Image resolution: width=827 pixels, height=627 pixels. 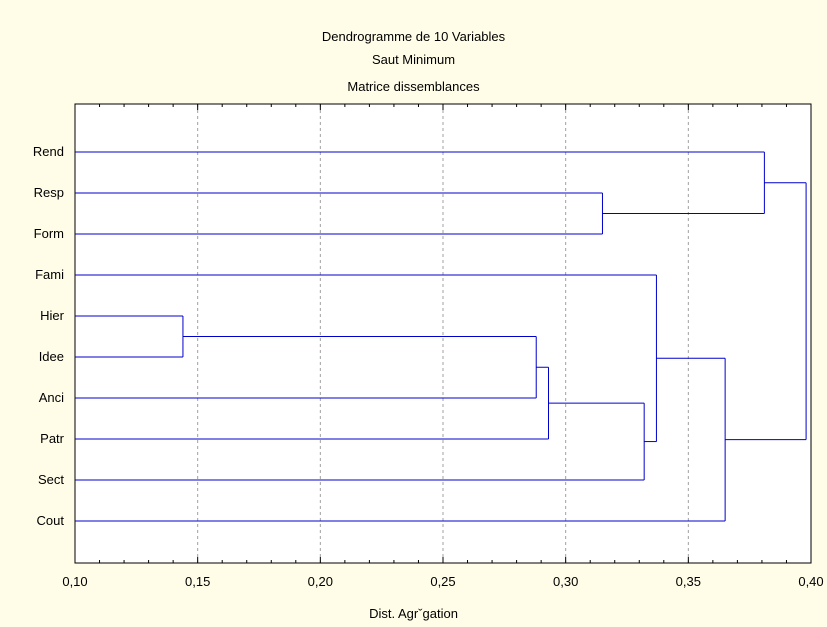 I want to click on leaf-label: Anci, so click(x=51, y=397).